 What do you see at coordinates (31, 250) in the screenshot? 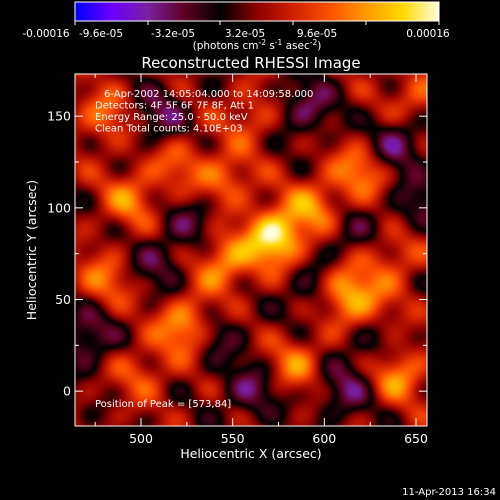
I see `y-axis-label: Heliocentric Y (arcsec)` at bounding box center [31, 250].